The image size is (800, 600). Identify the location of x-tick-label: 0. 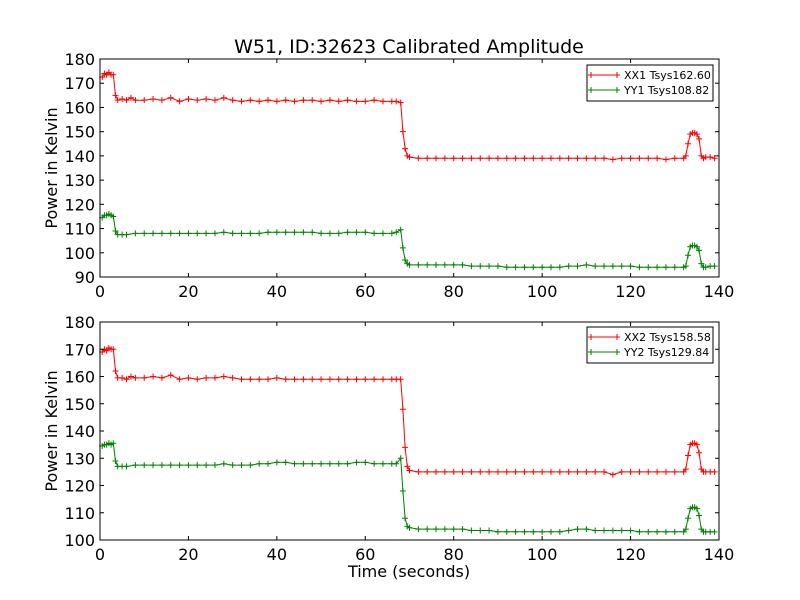
(100, 554).